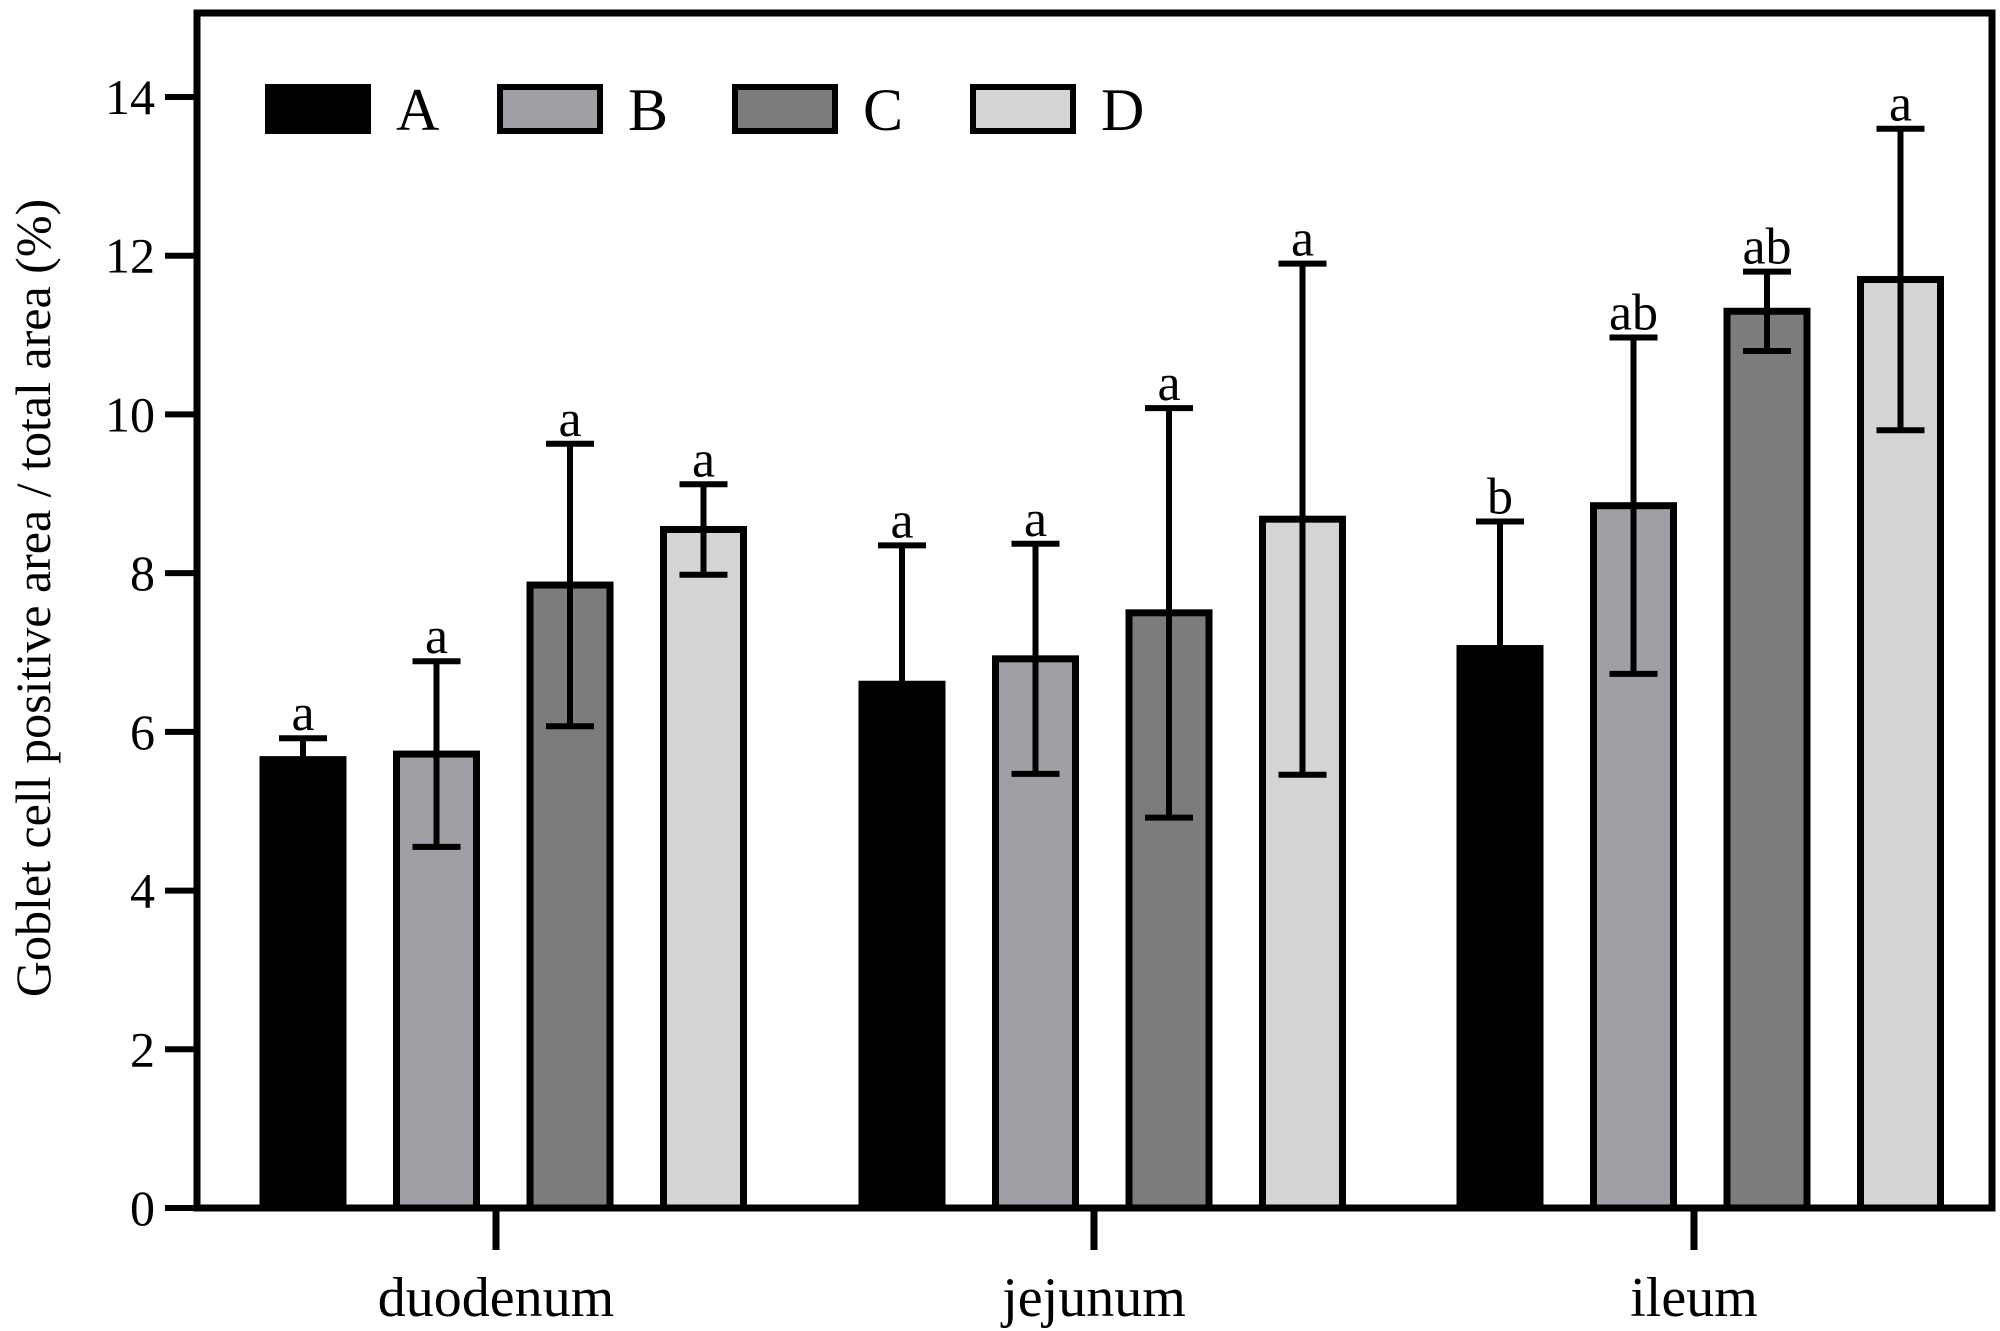  I want to click on bar-group-D-jejunum: a, so click(1302, 711).